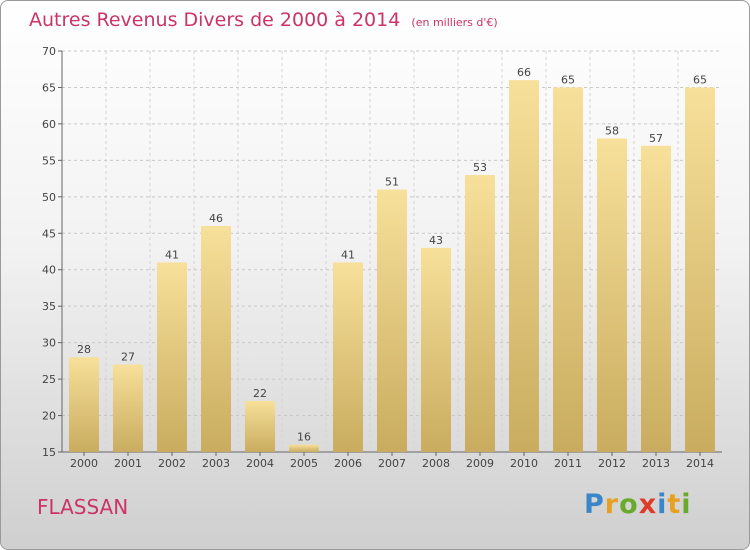  What do you see at coordinates (612, 463) in the screenshot?
I see `x-tick-label: 2012` at bounding box center [612, 463].